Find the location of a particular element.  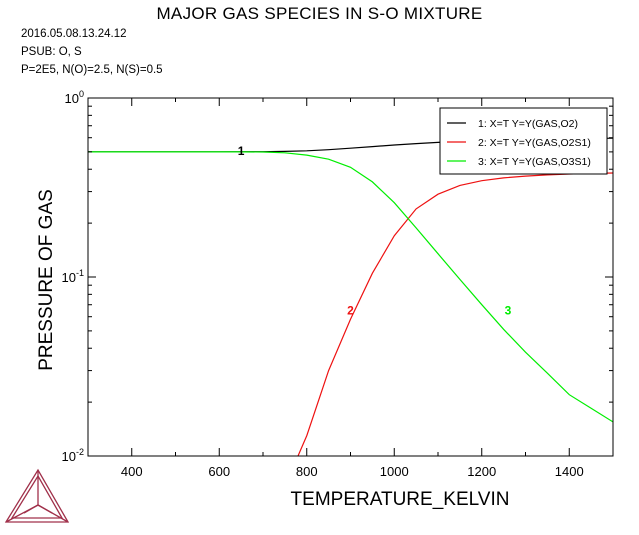

info-line-timestamp: 2016.05.08.13.24.12 is located at coordinates (74, 34).